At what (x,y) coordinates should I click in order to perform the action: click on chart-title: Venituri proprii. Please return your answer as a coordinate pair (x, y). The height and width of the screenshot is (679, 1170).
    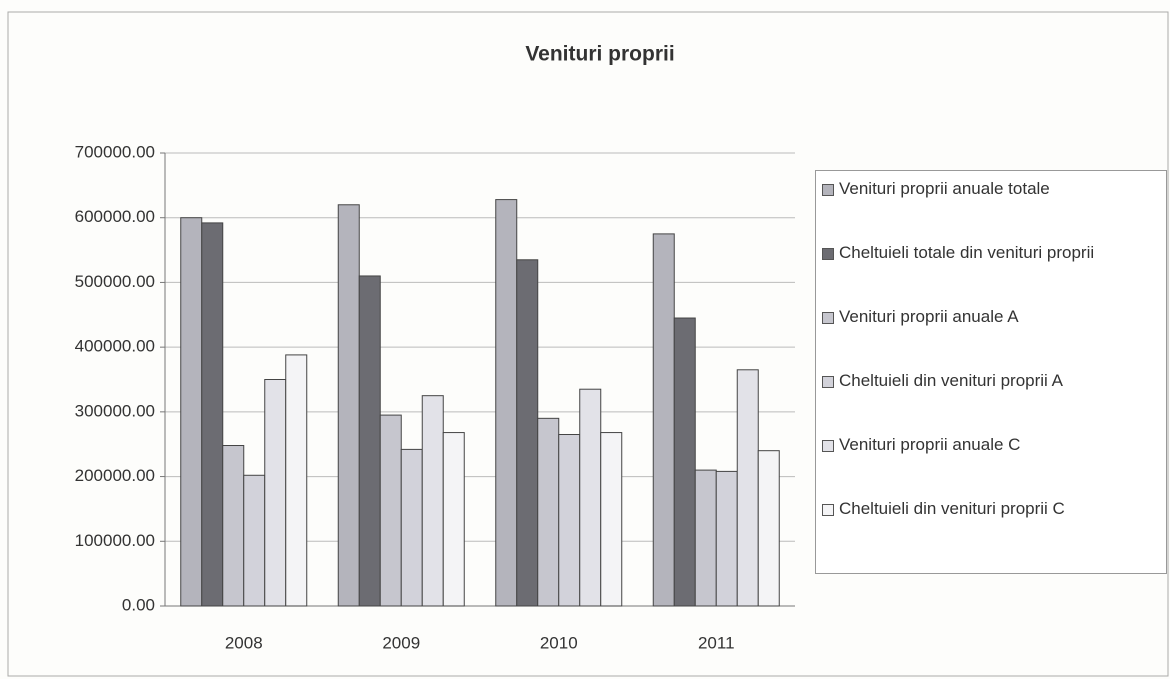
    Looking at the image, I should click on (599, 54).